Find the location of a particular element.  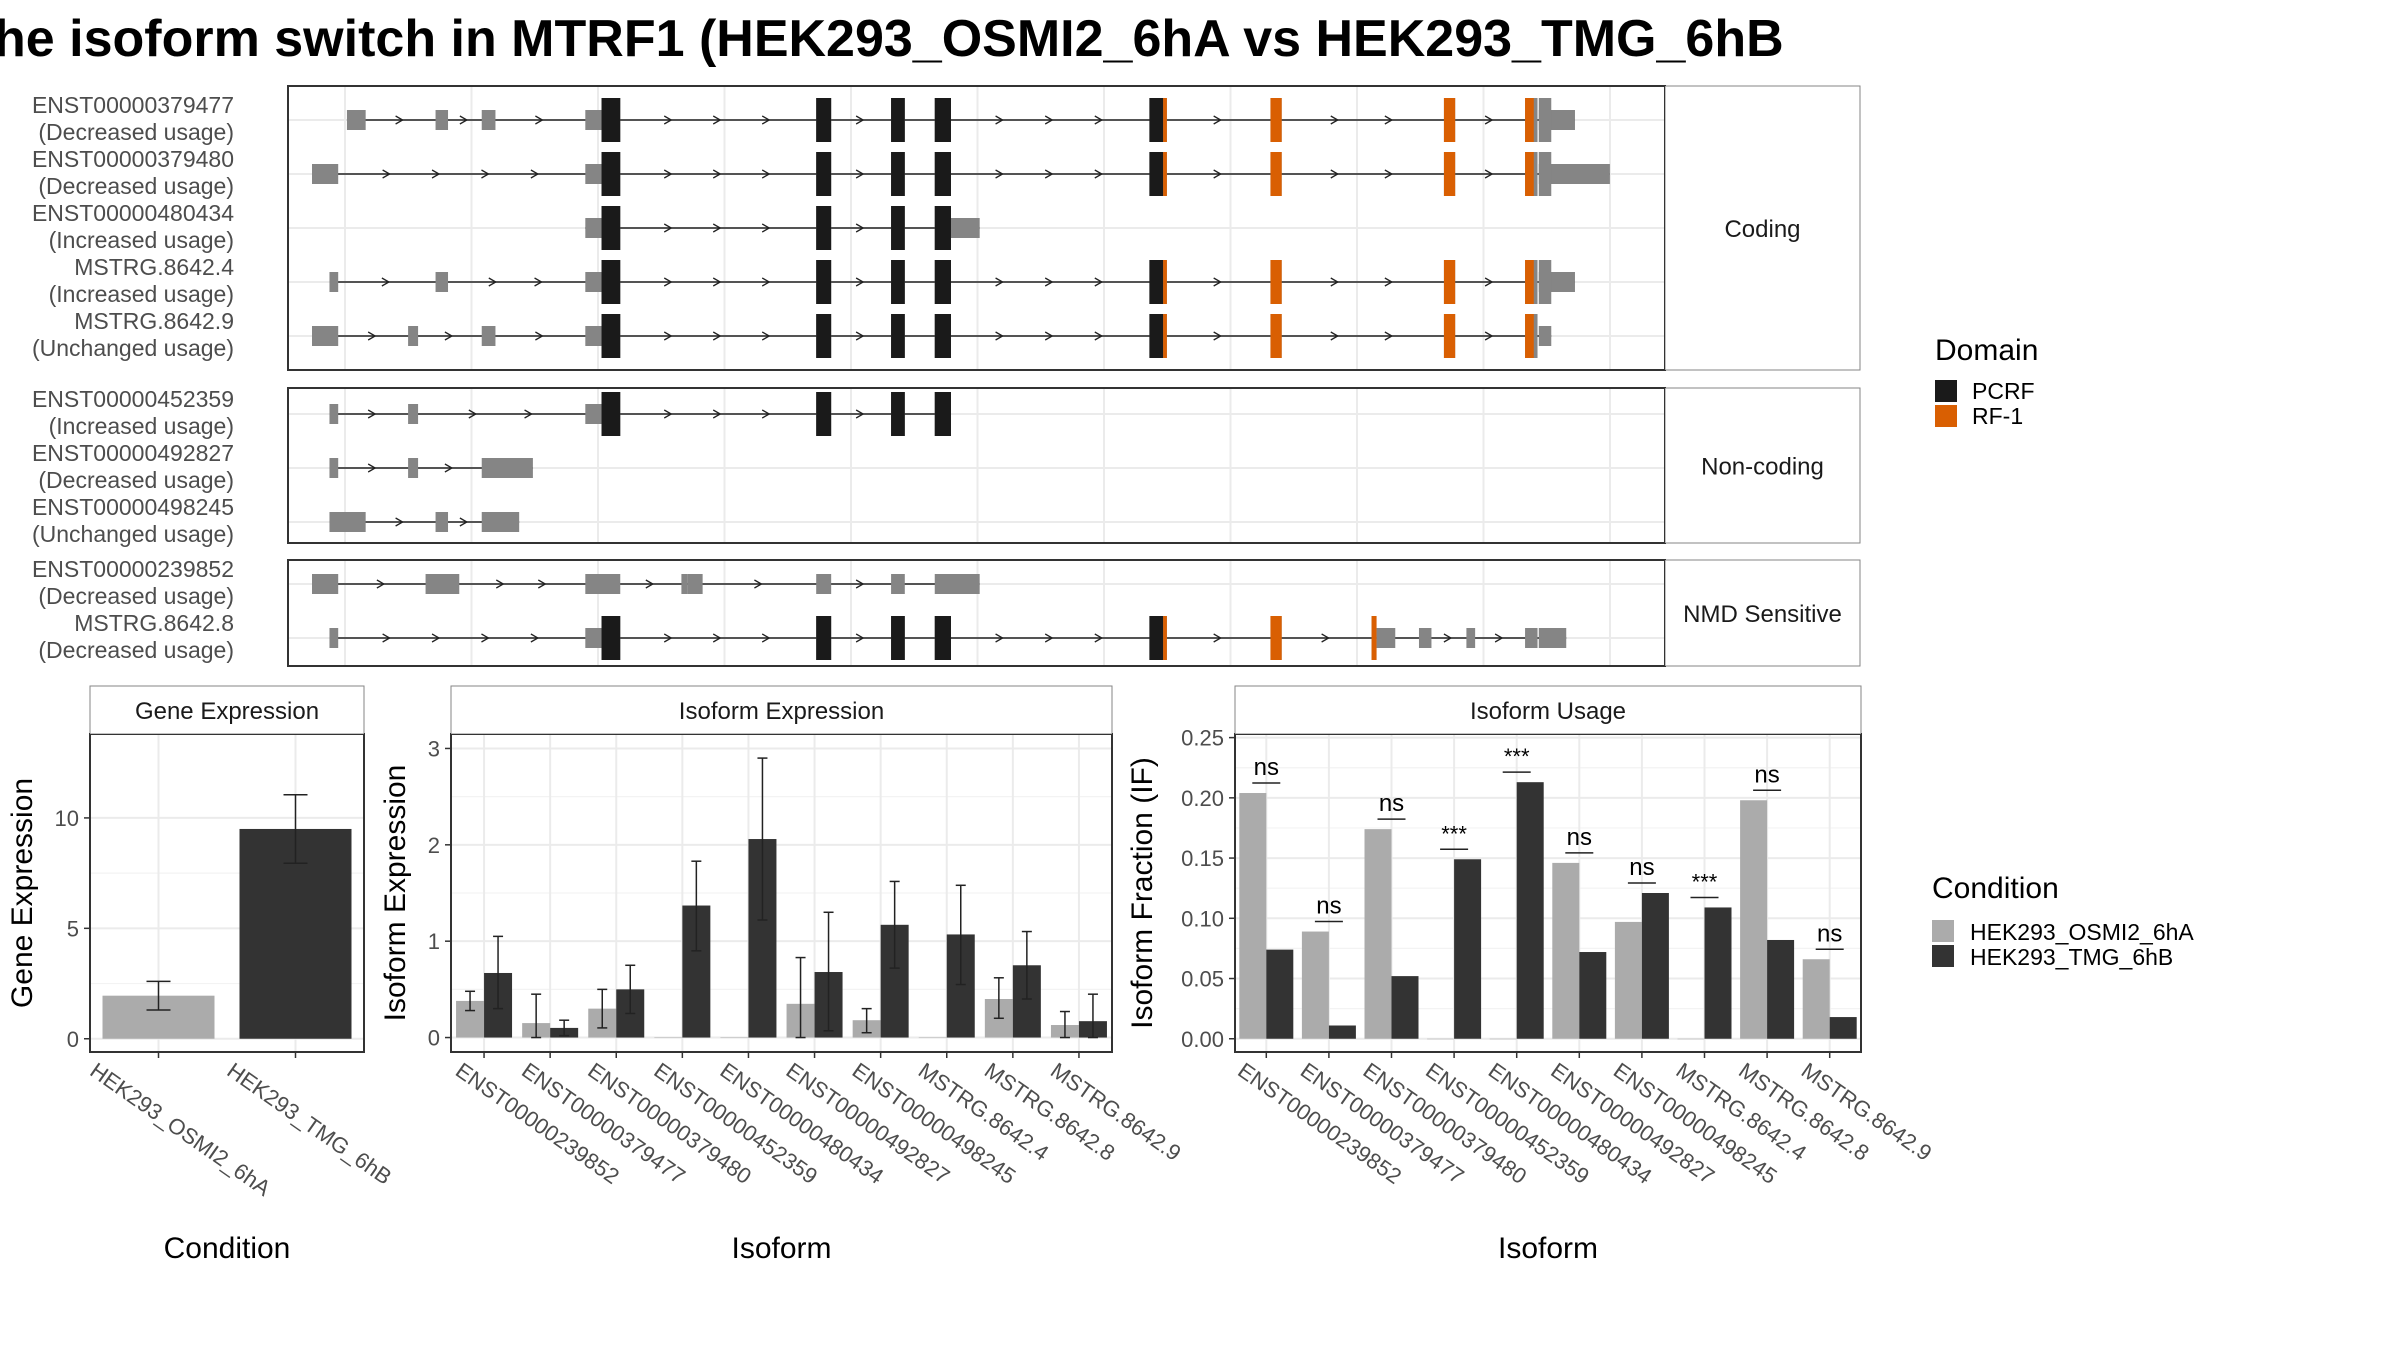

coding-exon is located at coordinates (1545, 120).